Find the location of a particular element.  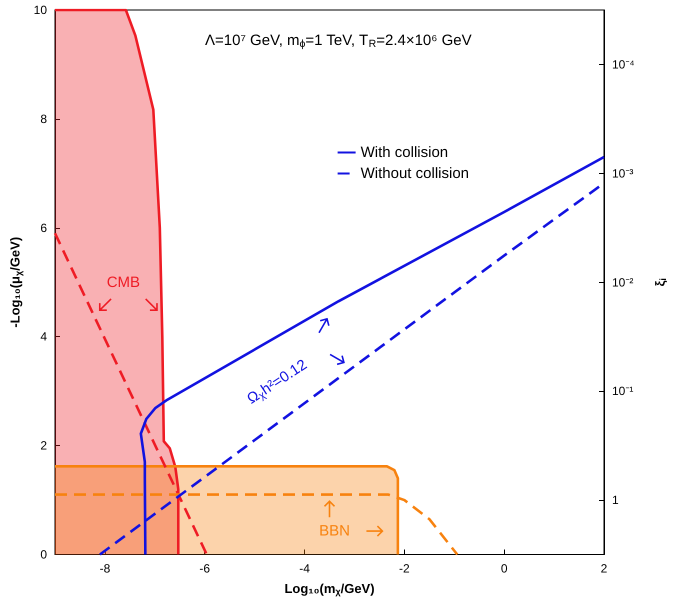

x-tick-label: -8 is located at coordinates (105, 569).